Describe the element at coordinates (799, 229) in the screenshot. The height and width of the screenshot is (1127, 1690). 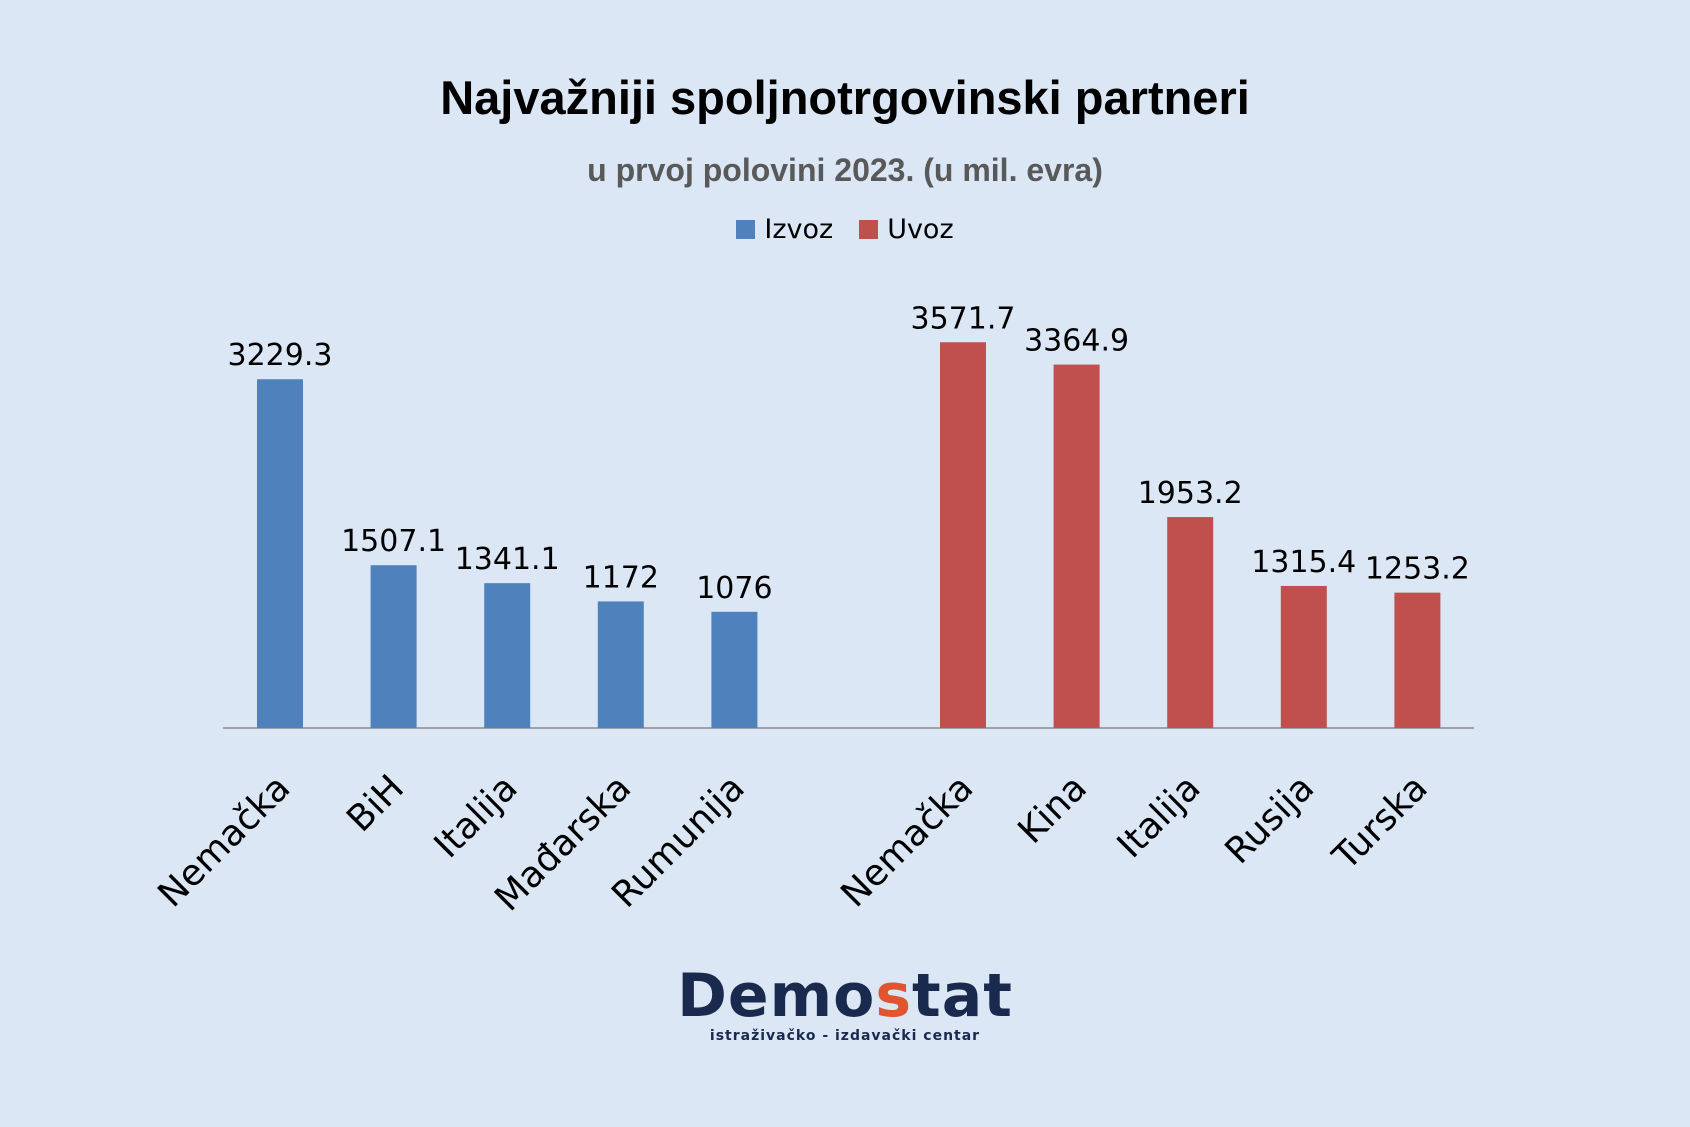
I see `legend-label-izvoz: Izvoz` at that location.